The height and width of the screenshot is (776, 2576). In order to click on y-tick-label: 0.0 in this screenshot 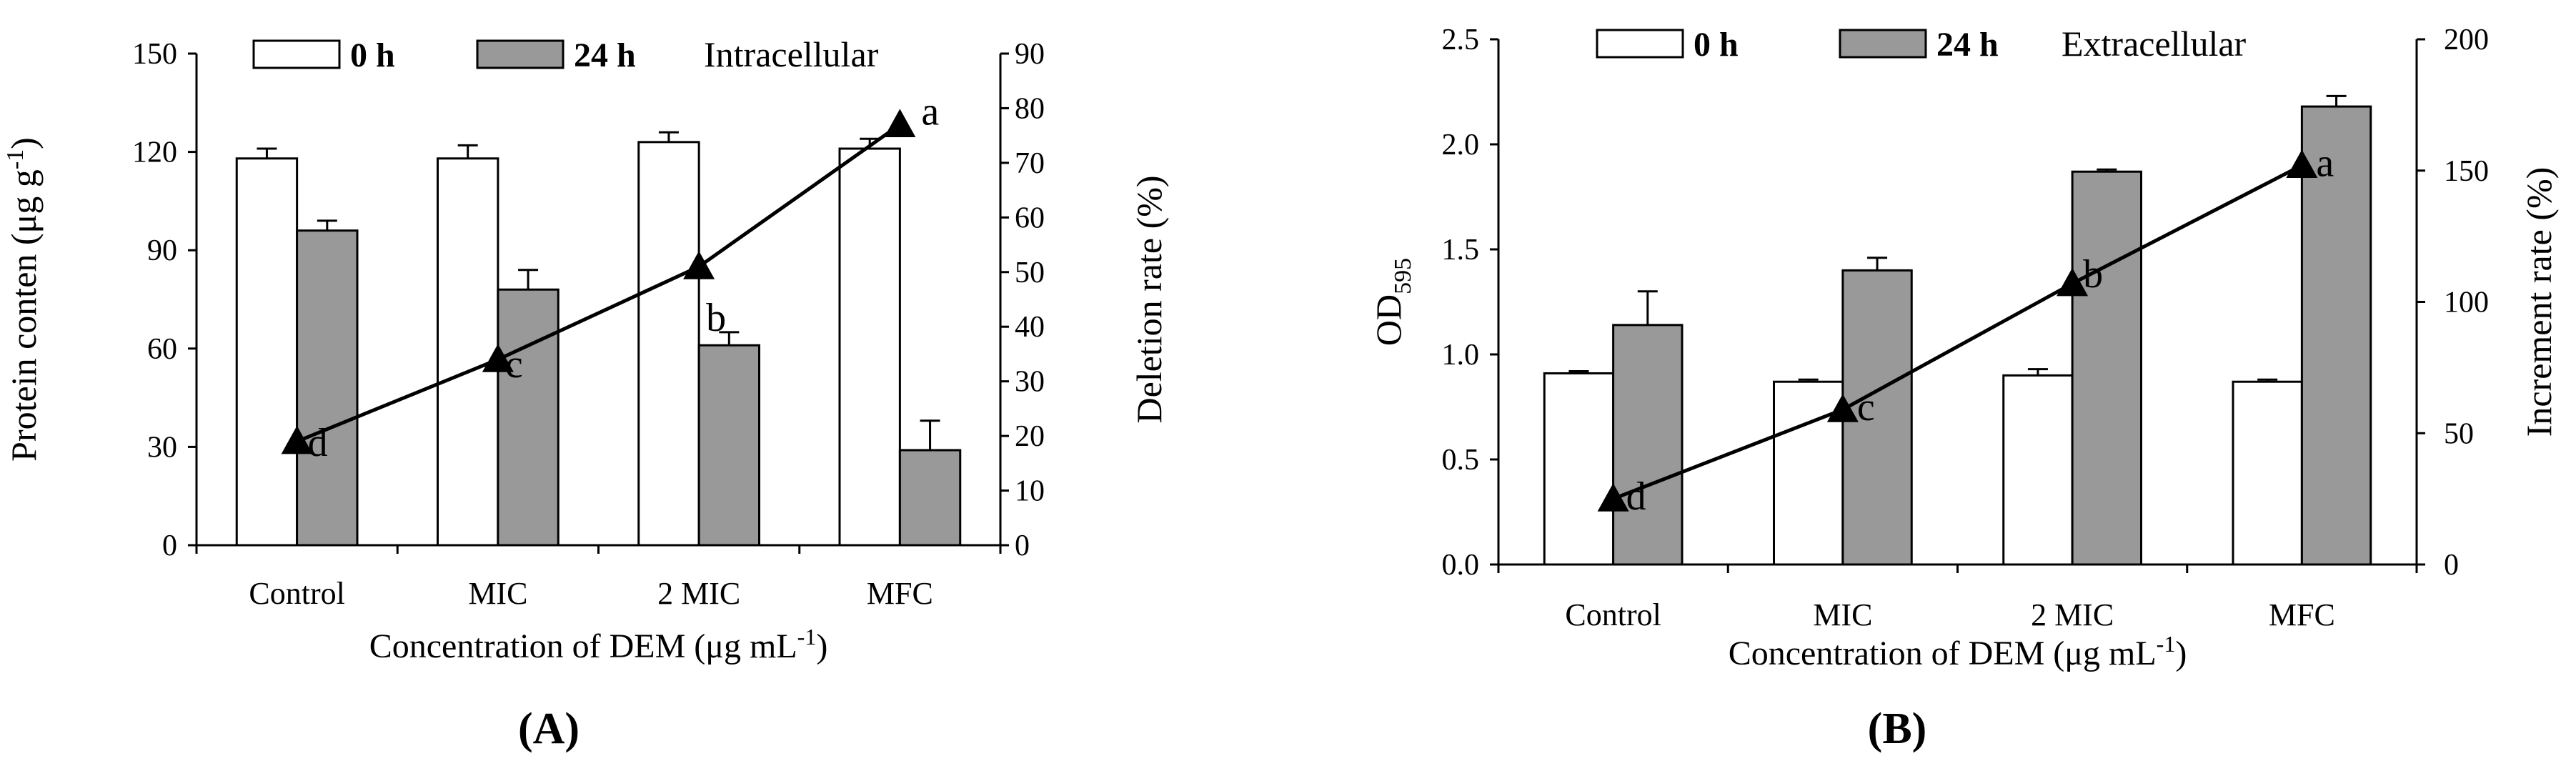, I will do `click(1461, 565)`.